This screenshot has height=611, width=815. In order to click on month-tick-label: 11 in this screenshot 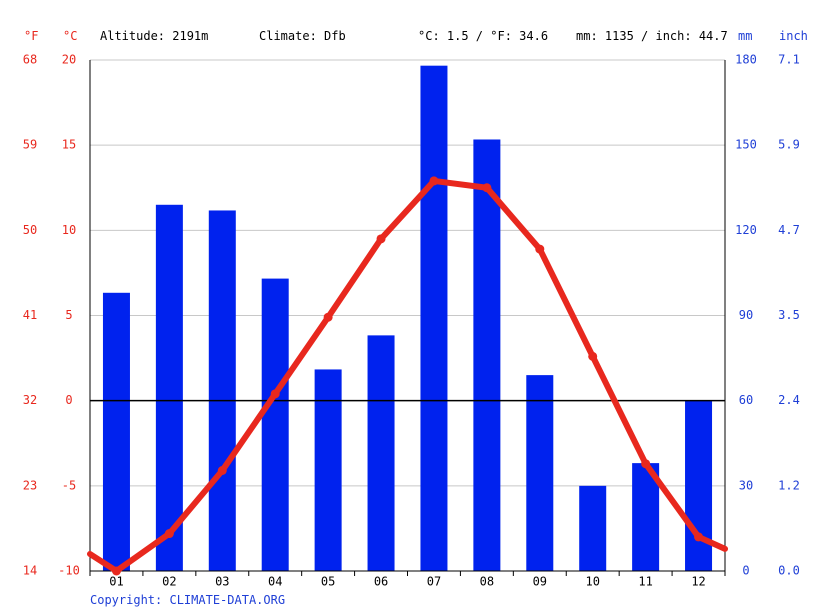, I will do `click(645, 582)`.